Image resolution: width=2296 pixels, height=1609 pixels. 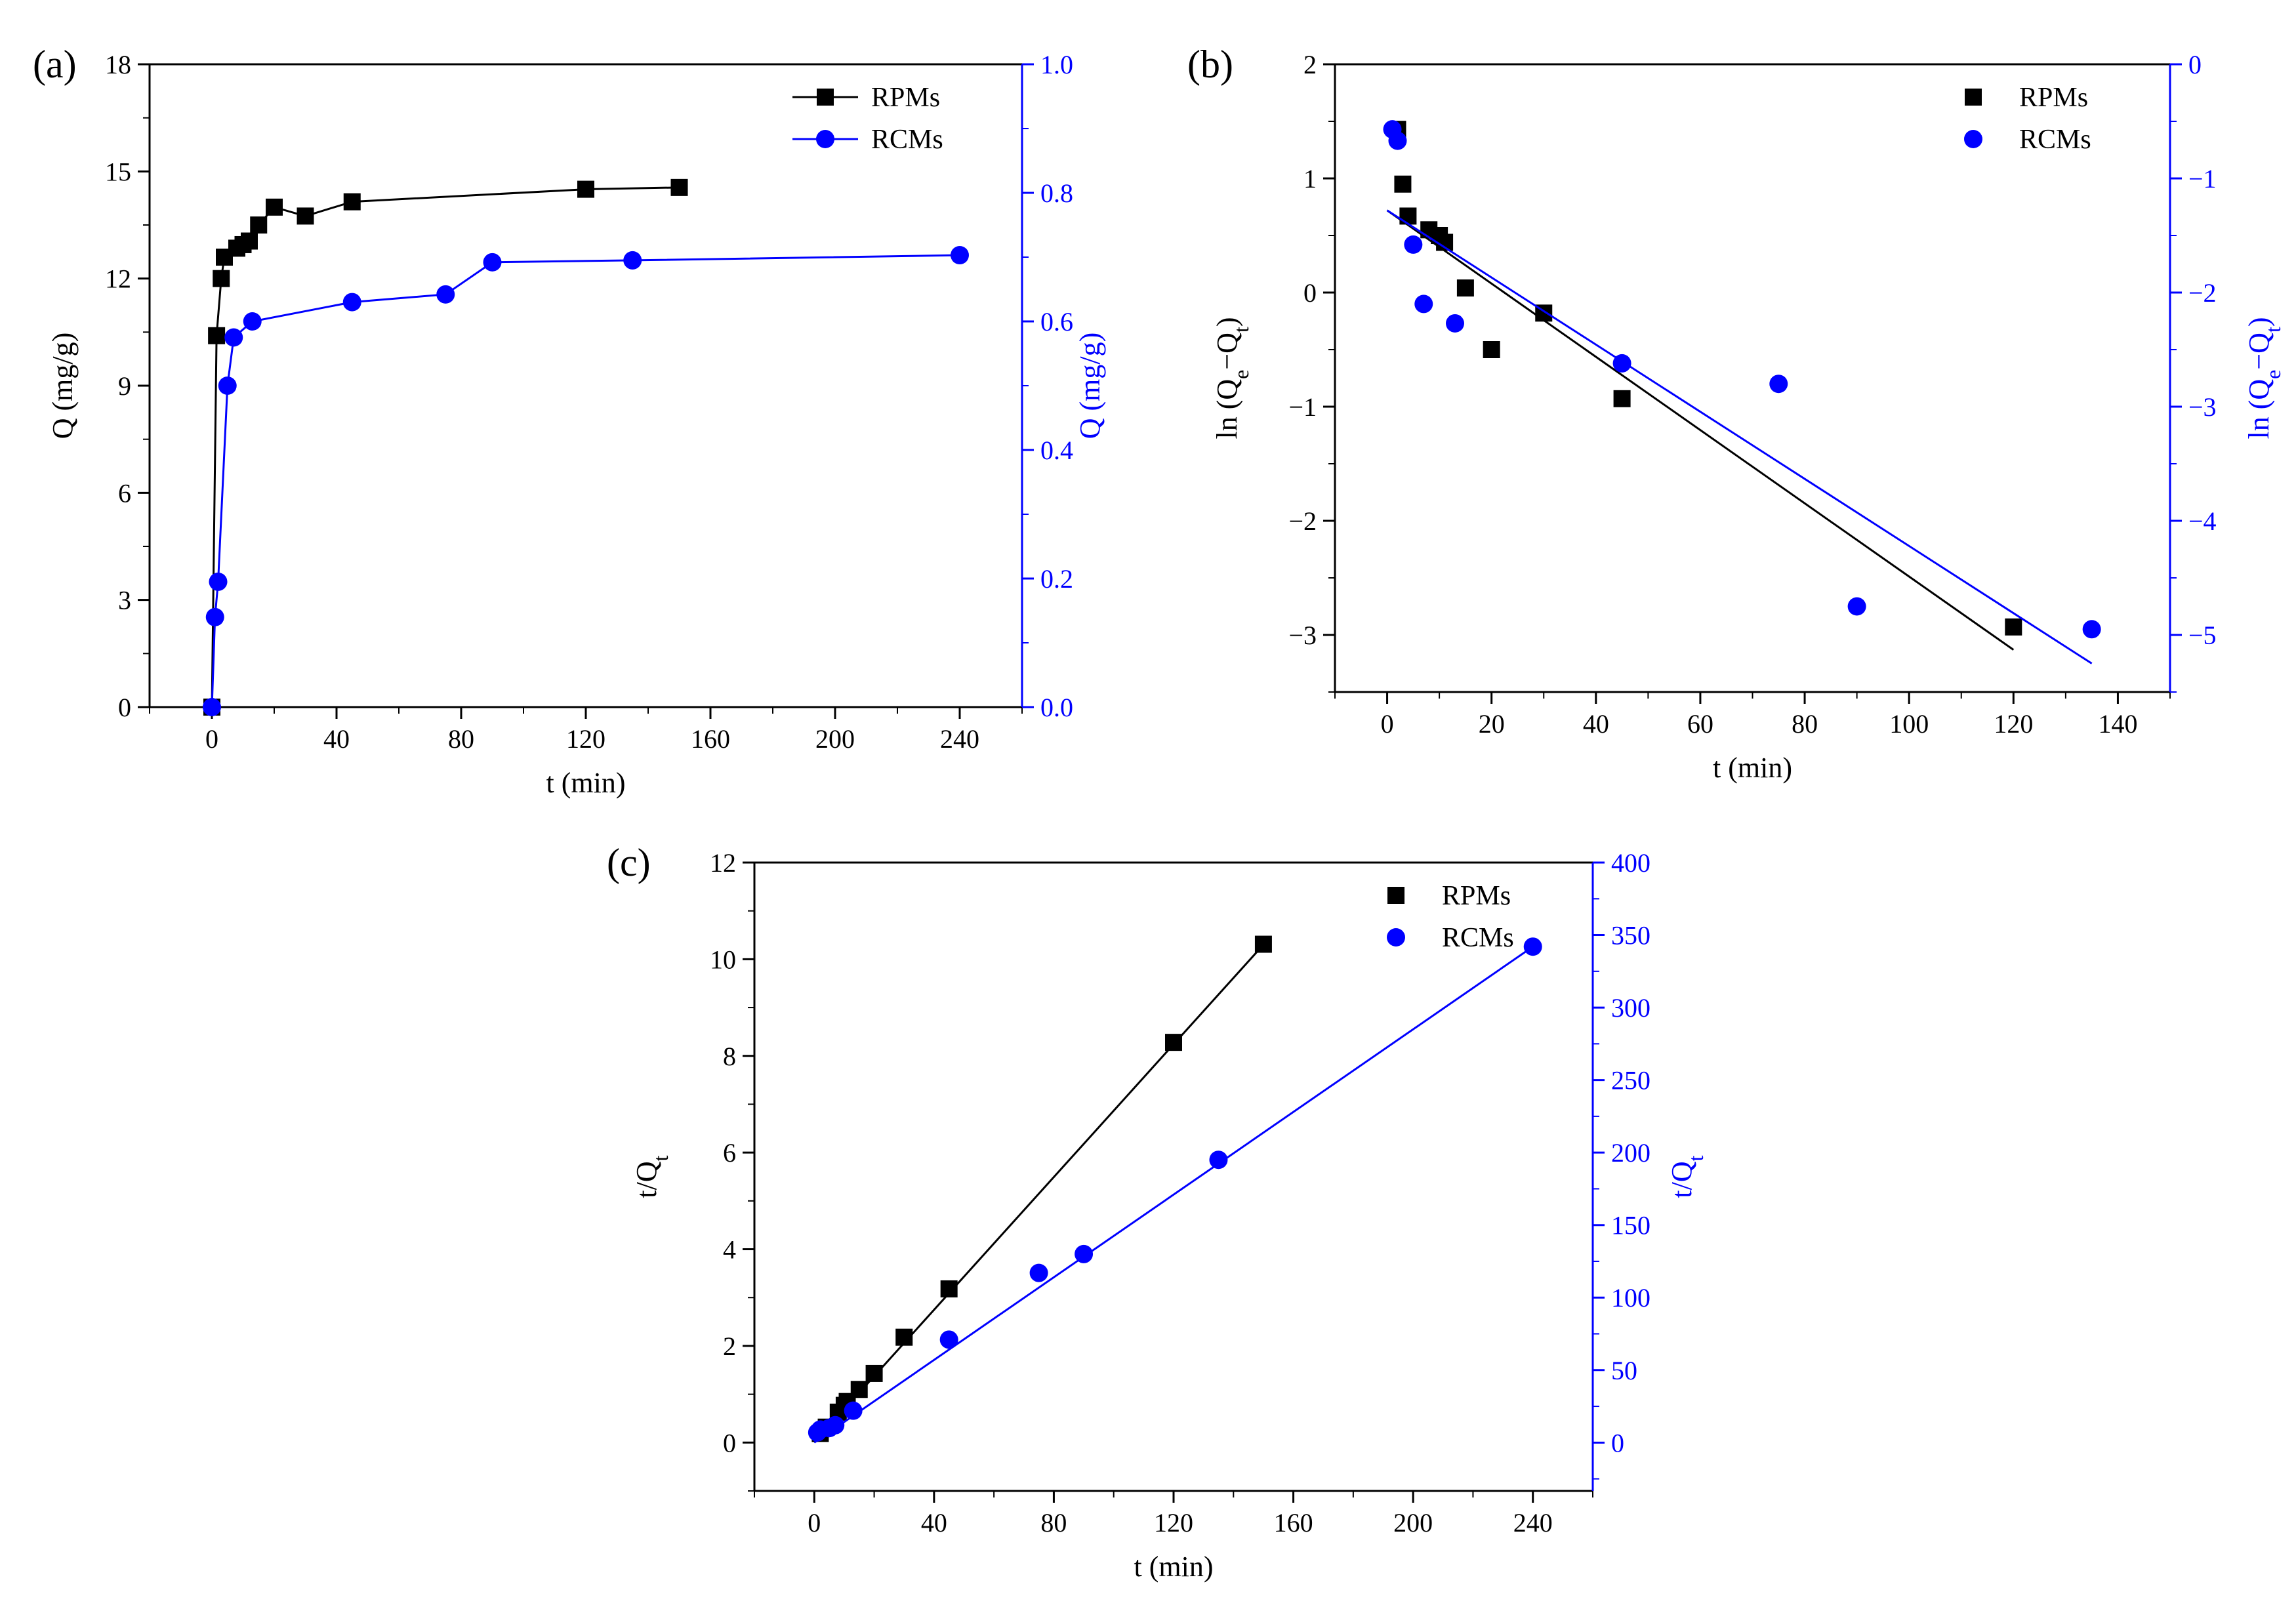 What do you see at coordinates (1090, 386) in the screenshot?
I see `y2-axis-label: Q (mg/g)` at bounding box center [1090, 386].